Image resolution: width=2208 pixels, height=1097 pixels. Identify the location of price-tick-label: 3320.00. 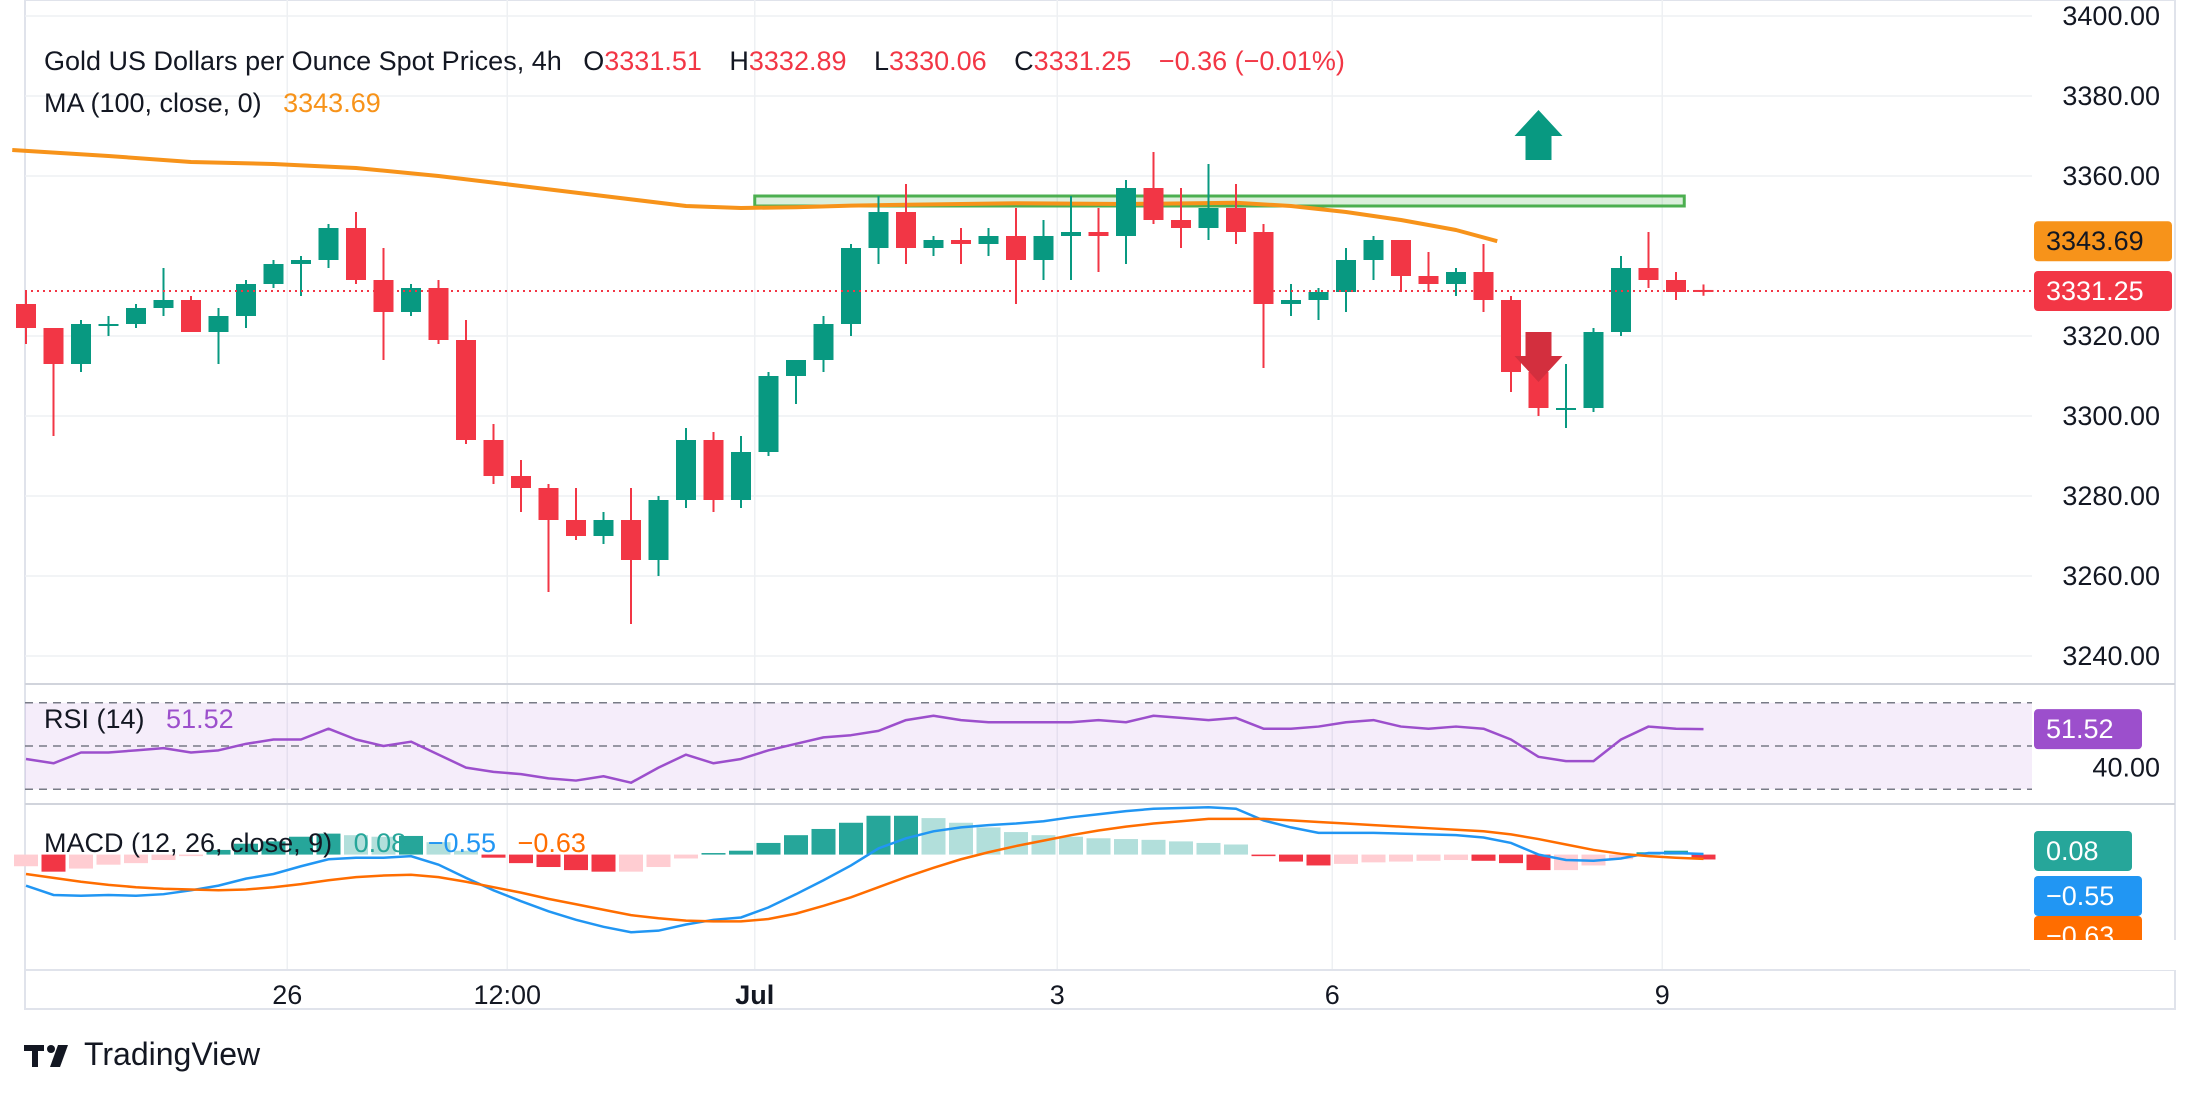
(2111, 336).